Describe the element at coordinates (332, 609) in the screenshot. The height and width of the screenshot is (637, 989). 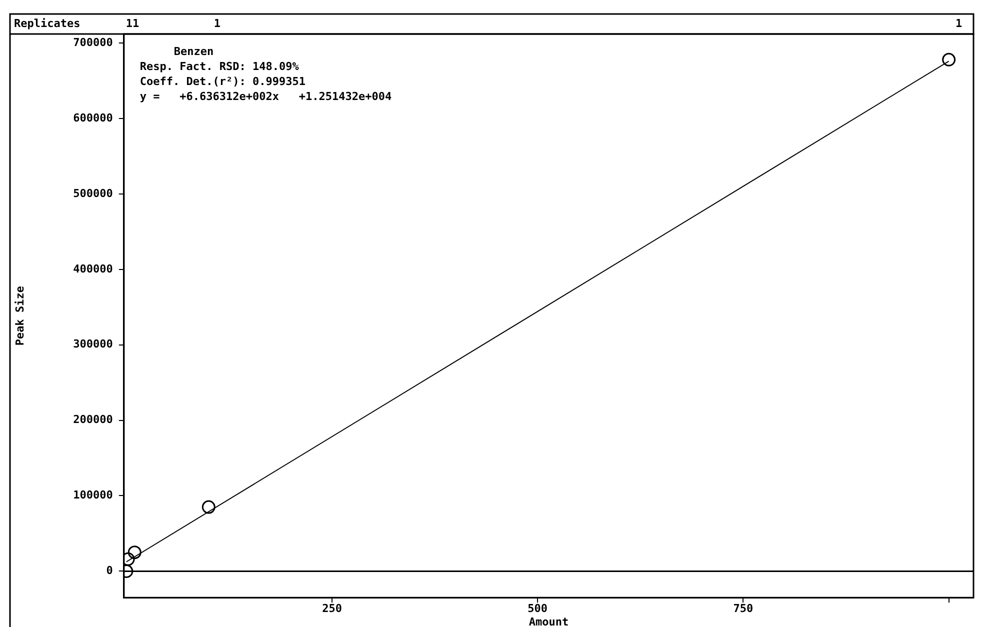
I see `x-tick-label: 250` at that location.